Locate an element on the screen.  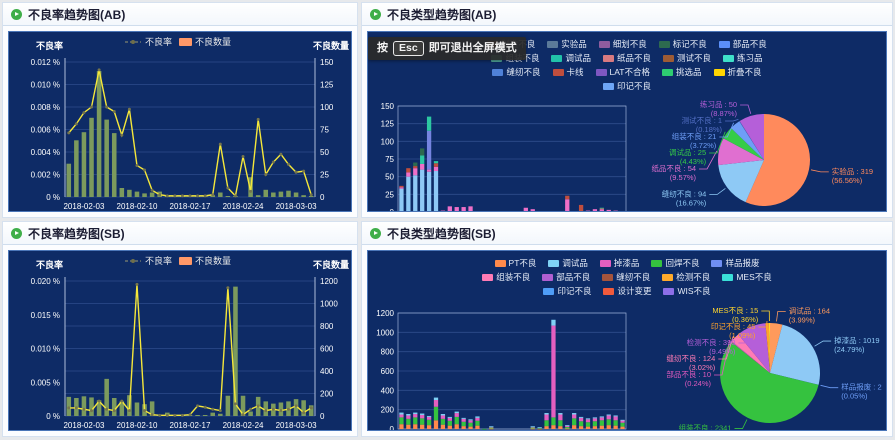
panel-title: 不良类型趋势图(AB) is located at coordinates (442, 14).